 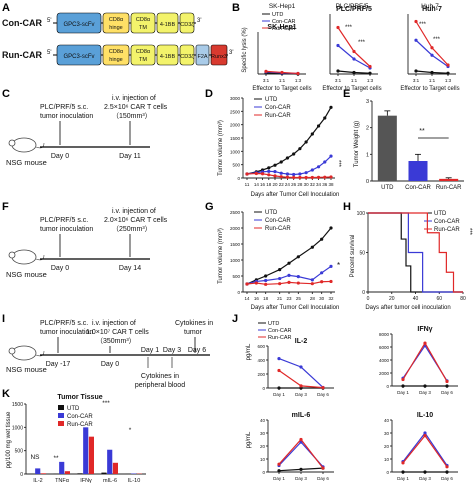 What do you see at coordinates (447, 230) in the screenshot?
I see `h-legend-run: Run-CAR` at bounding box center [447, 230].